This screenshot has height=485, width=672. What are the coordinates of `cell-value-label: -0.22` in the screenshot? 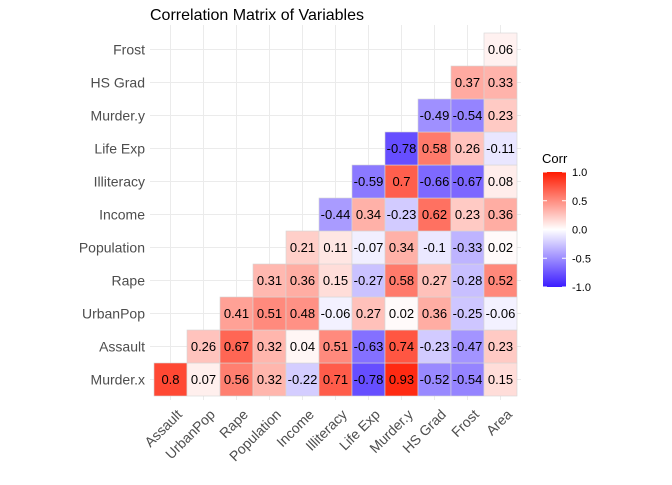 It's located at (303, 379).